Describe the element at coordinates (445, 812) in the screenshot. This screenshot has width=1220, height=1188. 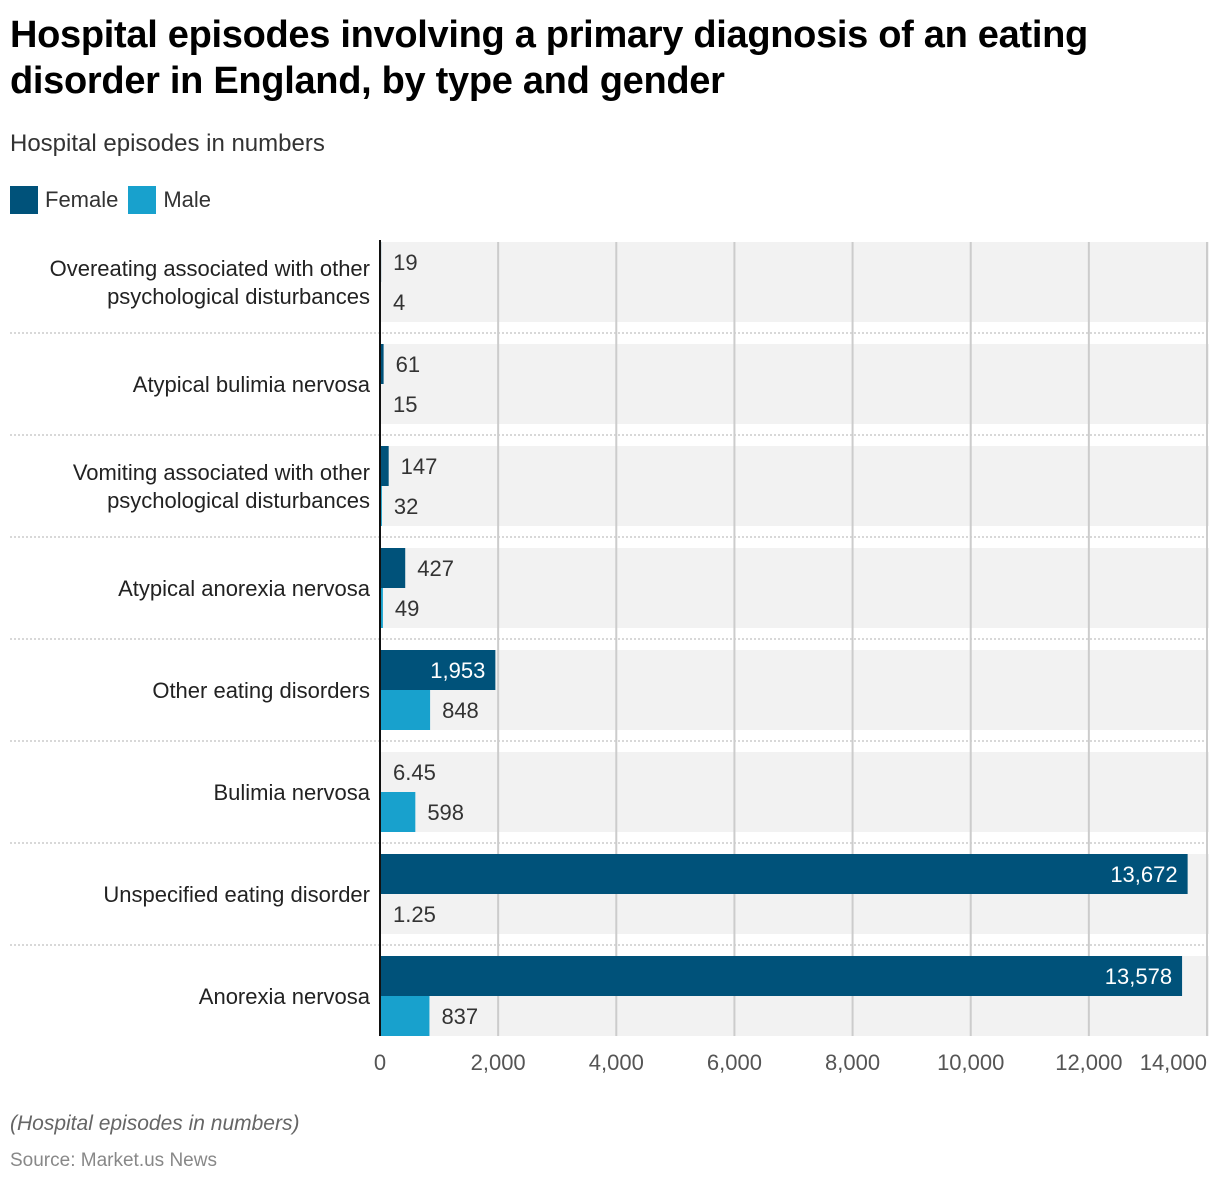
I see `data-label: 598` at that location.